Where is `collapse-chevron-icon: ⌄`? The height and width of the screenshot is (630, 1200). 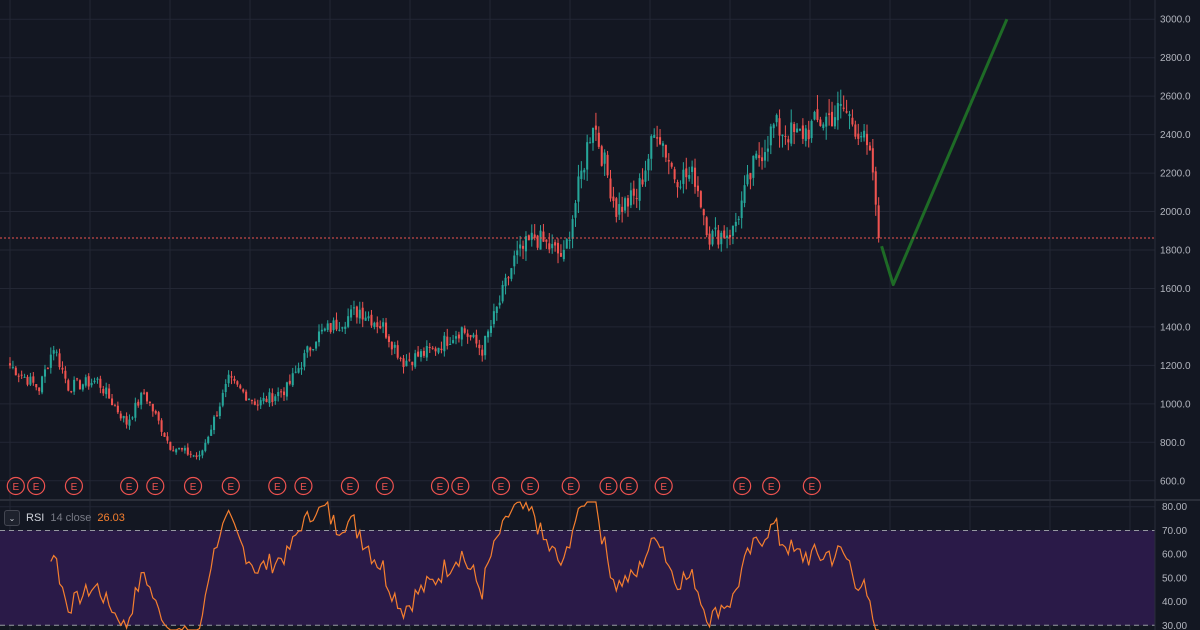
collapse-chevron-icon: ⌄ is located at coordinates (12, 518).